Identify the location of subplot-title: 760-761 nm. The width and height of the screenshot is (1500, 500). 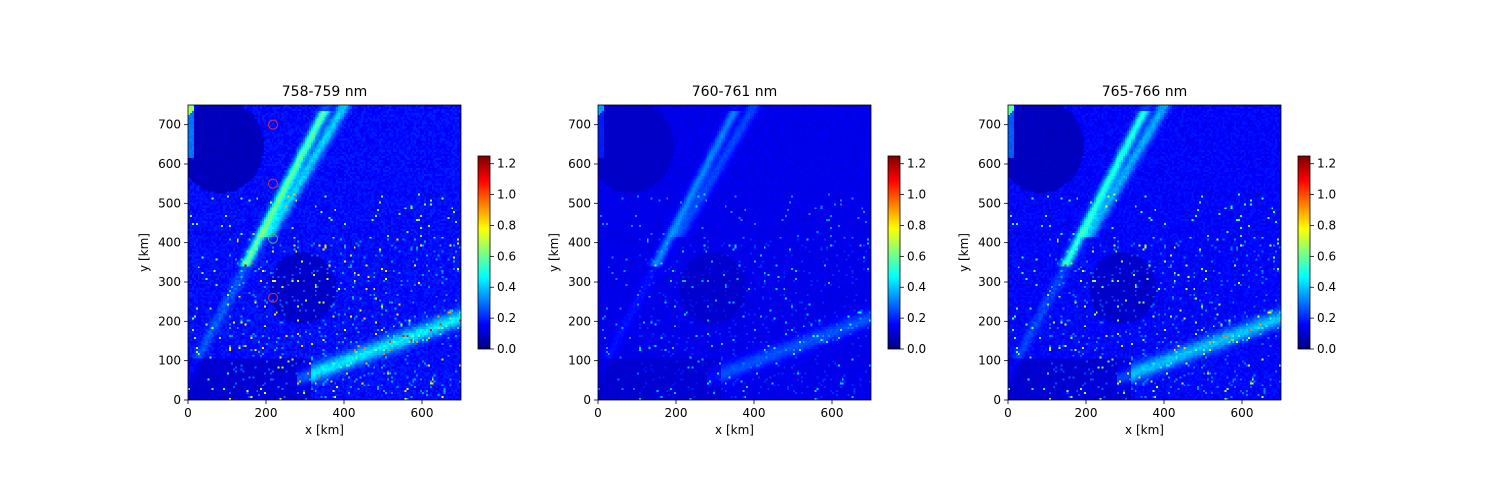
(734, 92).